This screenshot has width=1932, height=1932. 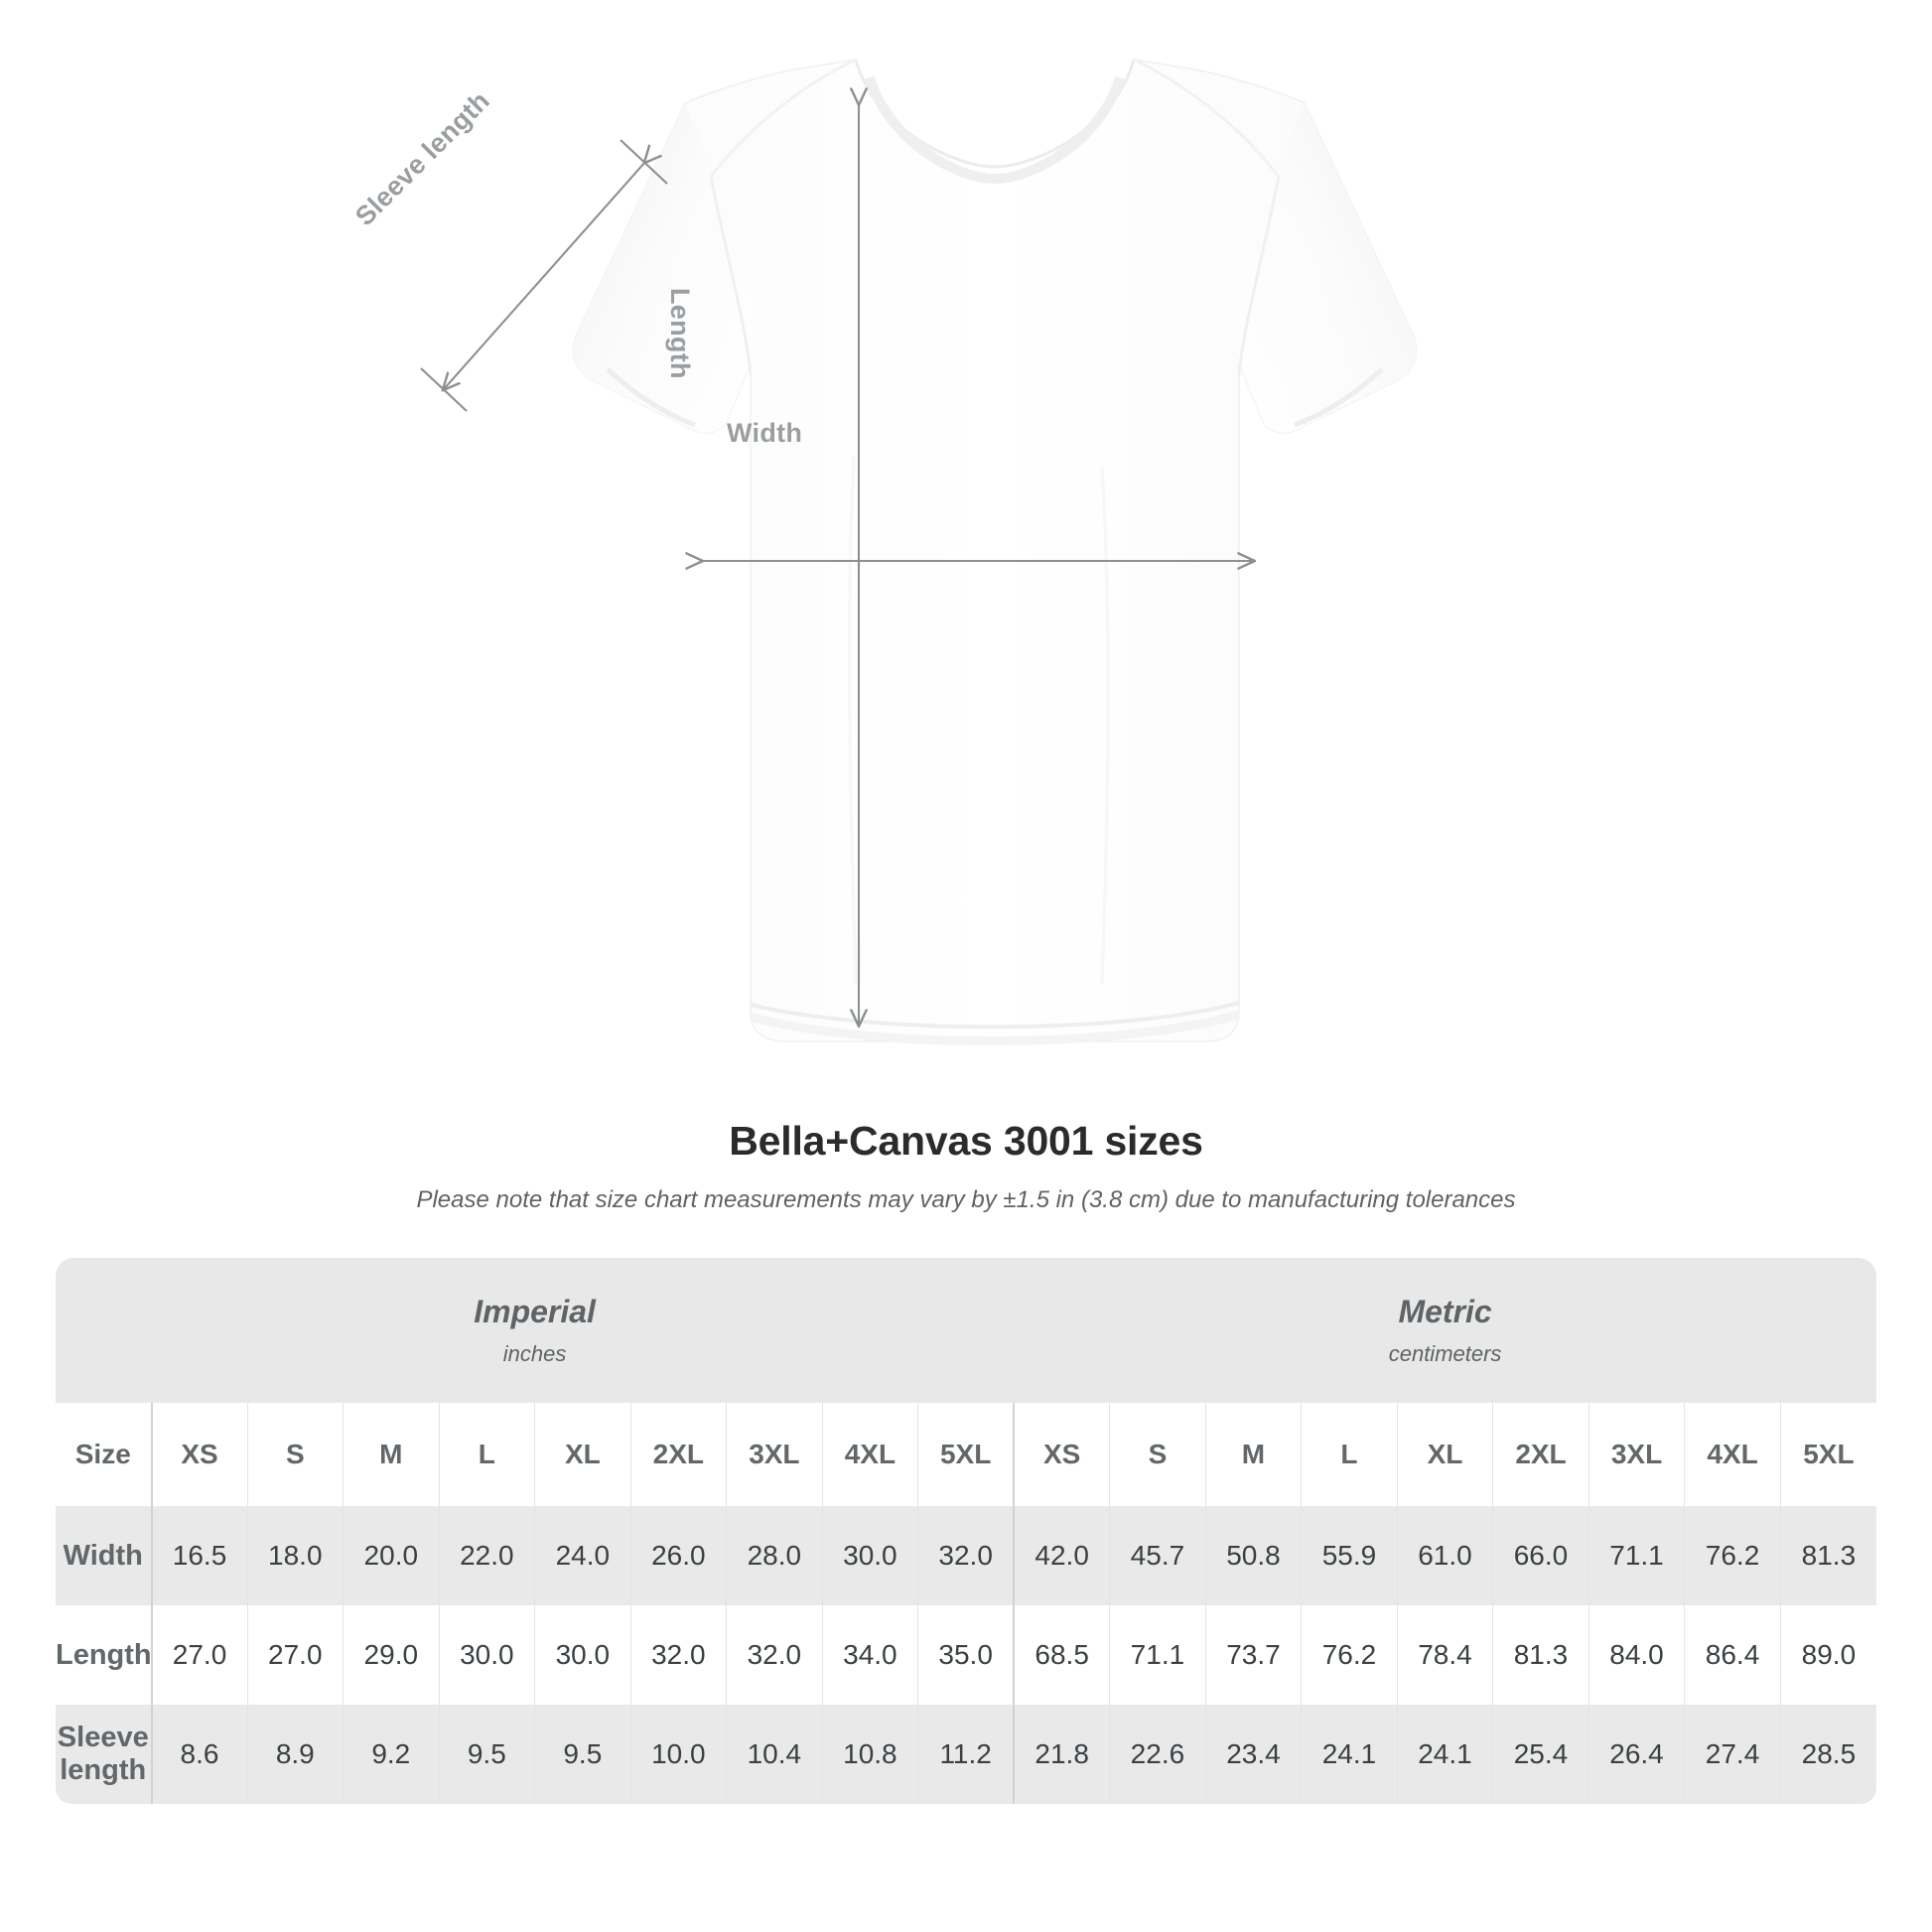 What do you see at coordinates (870, 1655) in the screenshot?
I see `length-imperial-4xl: 34.0` at bounding box center [870, 1655].